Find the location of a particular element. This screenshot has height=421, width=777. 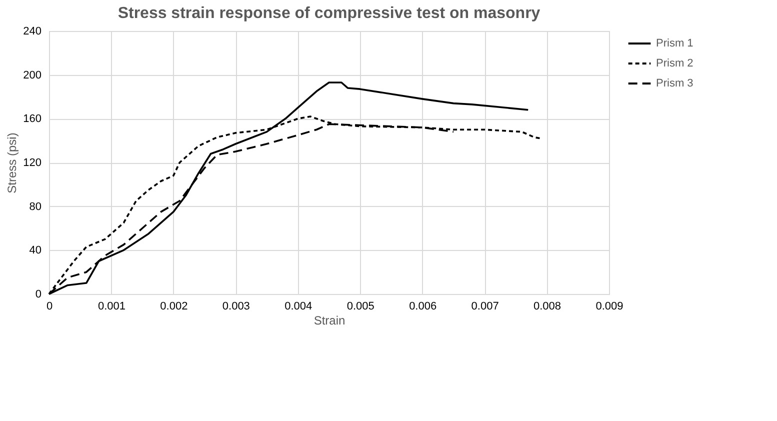

x-tick-label: 0.003 is located at coordinates (236, 306).